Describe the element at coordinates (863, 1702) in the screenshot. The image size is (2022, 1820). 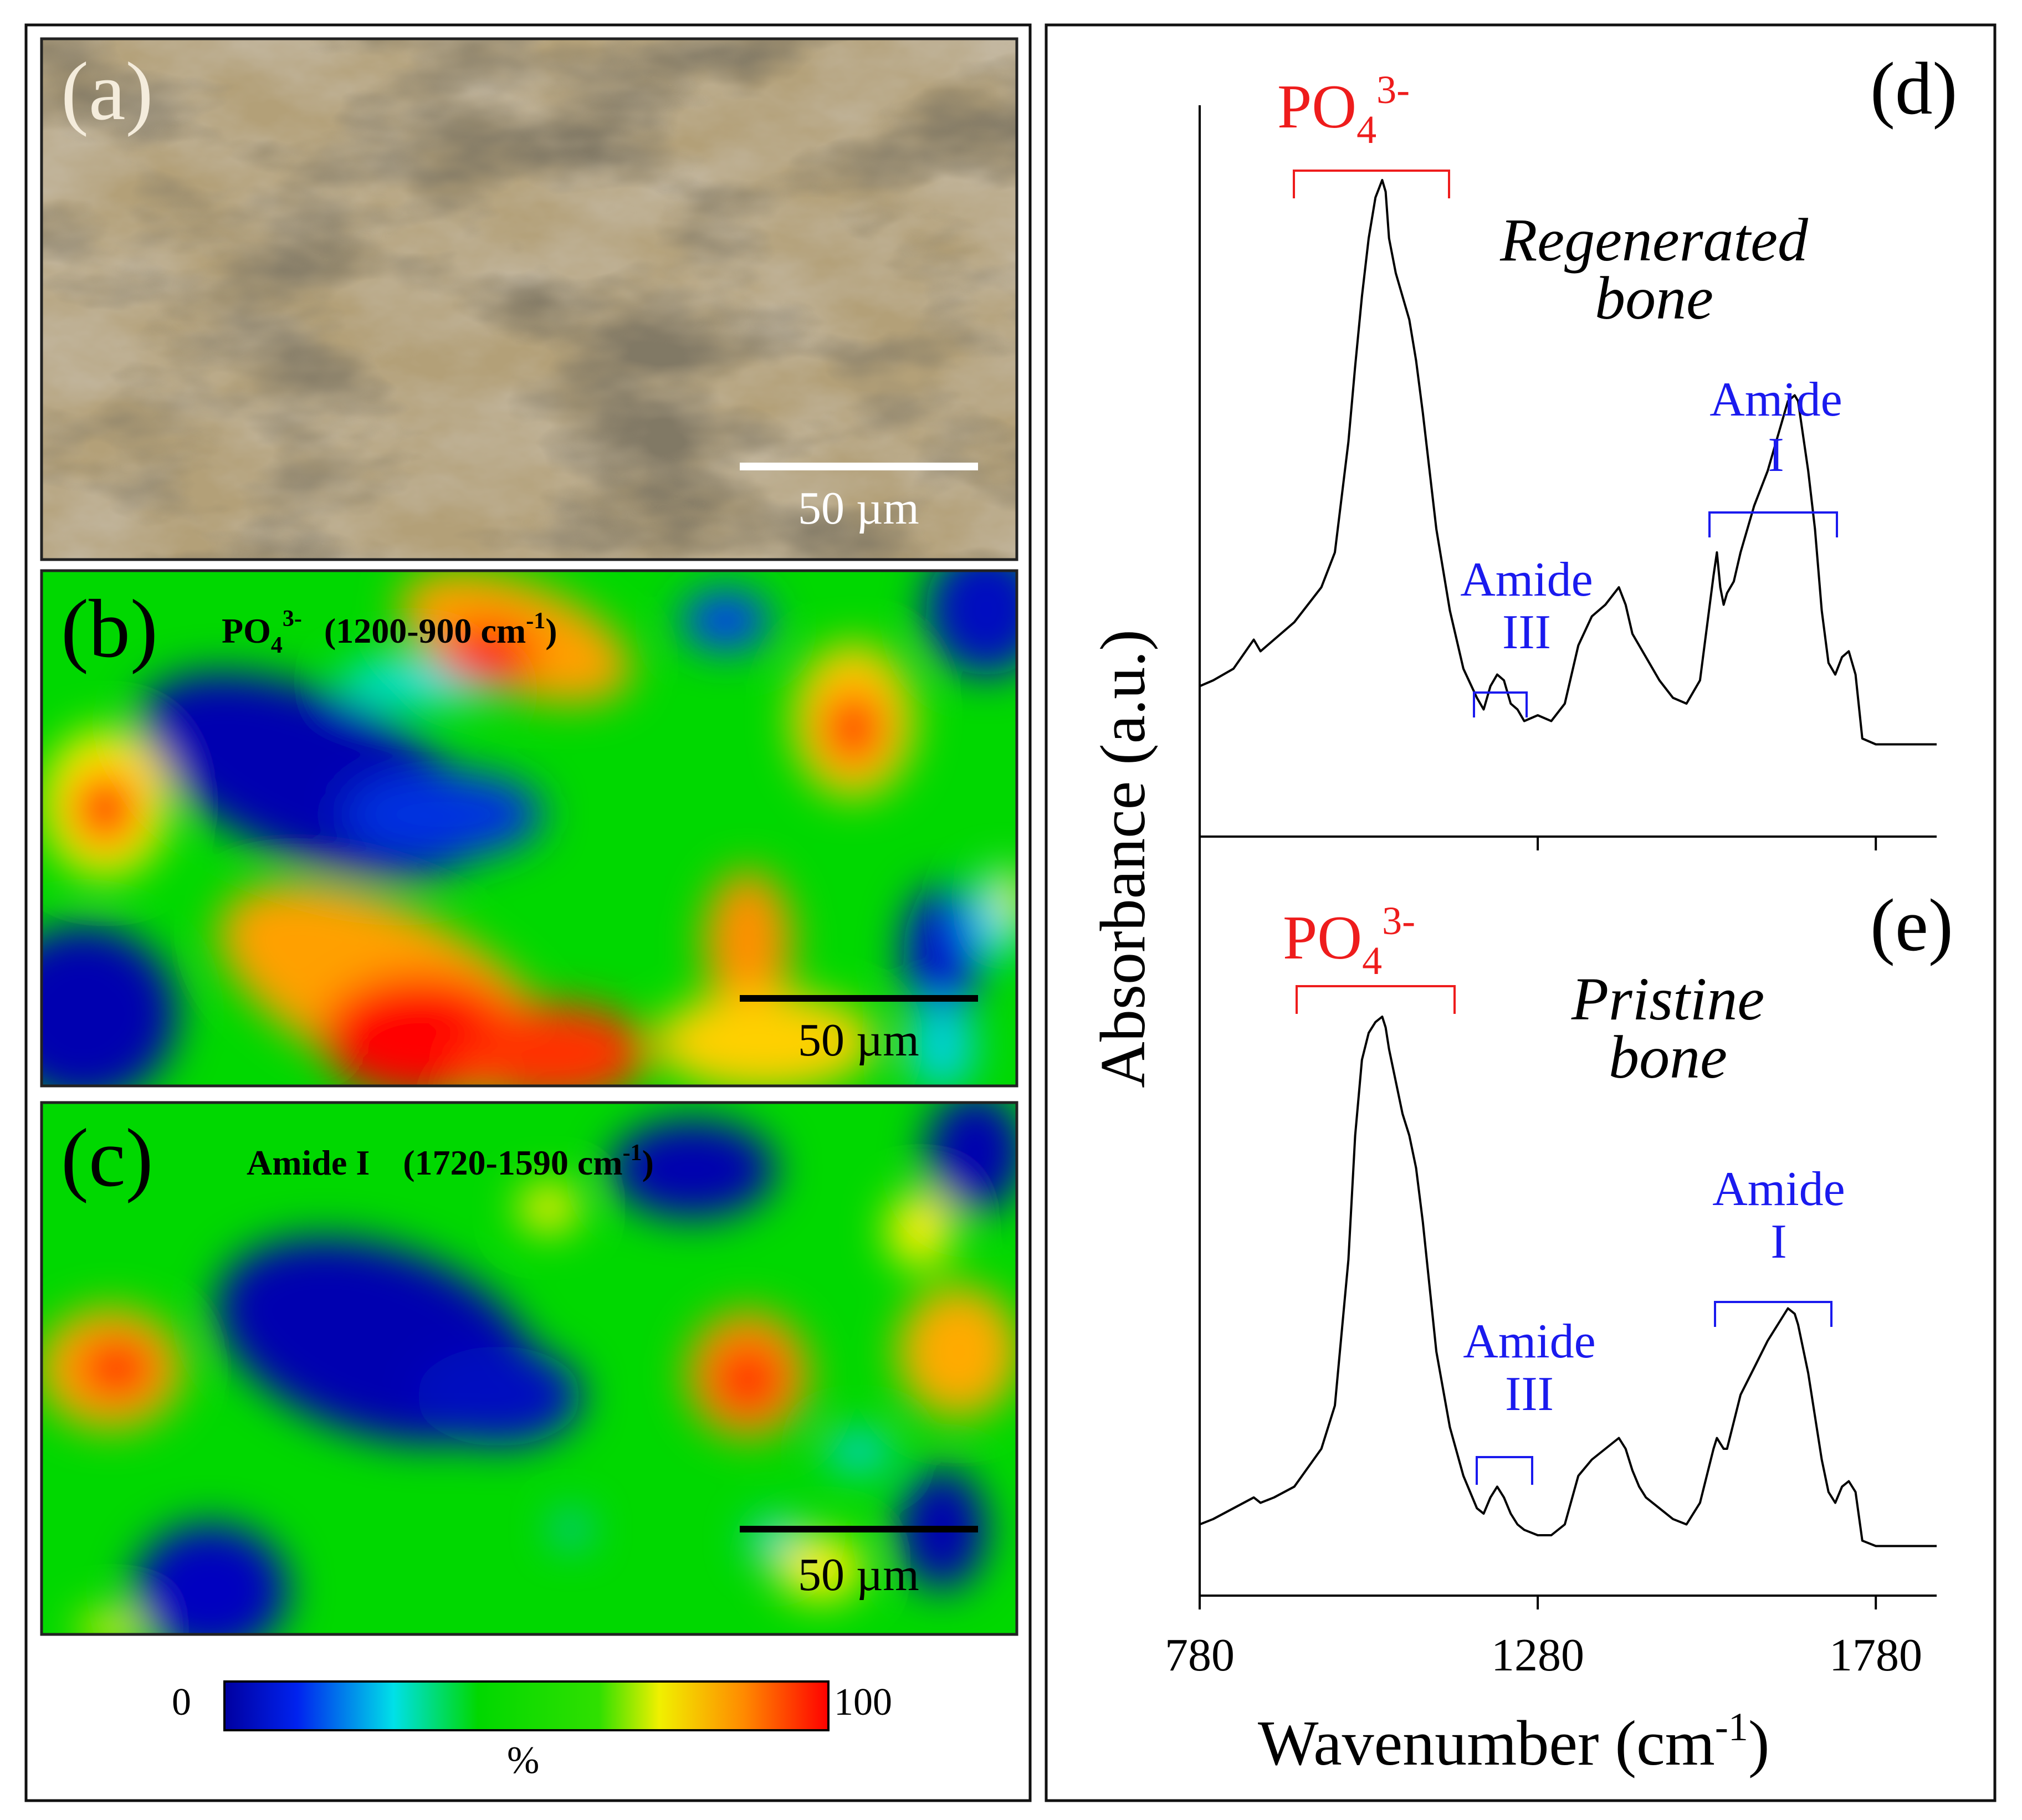
I see `colorbar-max-label: 100` at that location.